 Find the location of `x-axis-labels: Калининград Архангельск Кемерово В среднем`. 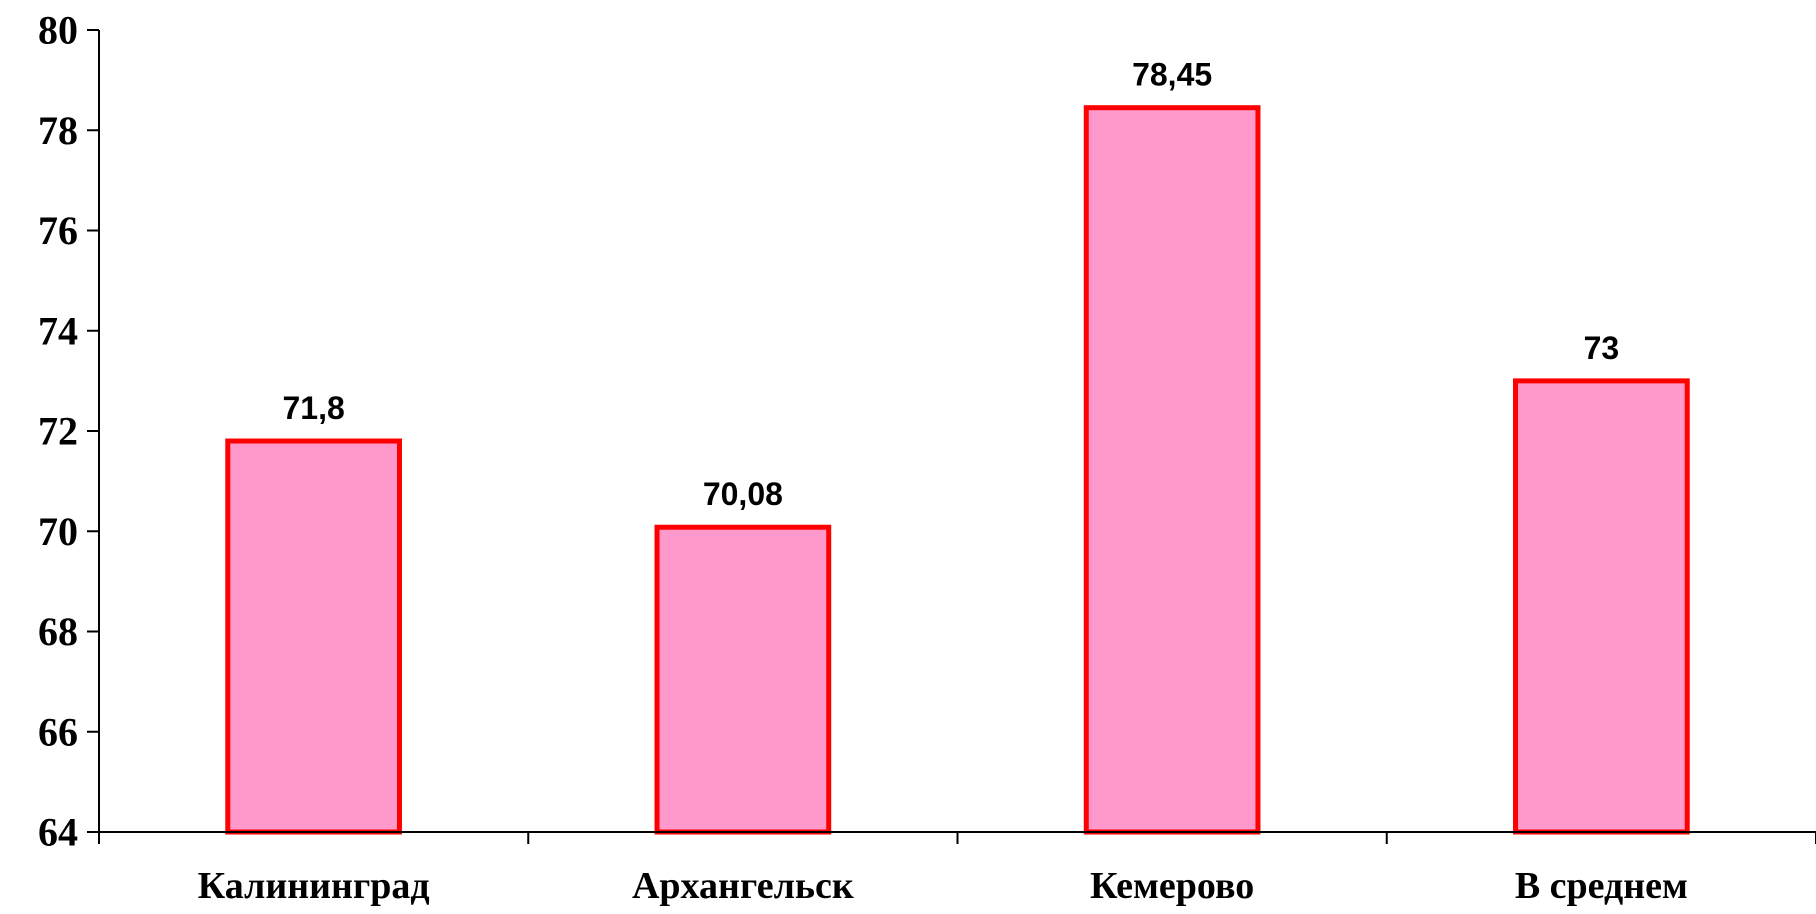

x-axis-labels: Калининград Архангельск Кемерово В среднем is located at coordinates (943, 886).